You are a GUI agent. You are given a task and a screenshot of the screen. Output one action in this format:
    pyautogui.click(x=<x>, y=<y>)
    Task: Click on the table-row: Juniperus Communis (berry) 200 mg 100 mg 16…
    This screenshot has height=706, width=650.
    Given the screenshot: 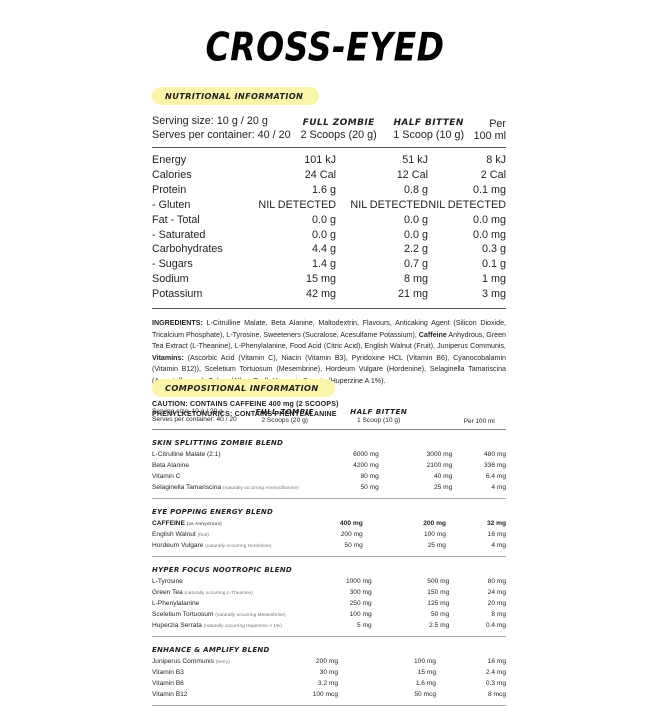 What is the action you would take?
    pyautogui.click(x=329, y=662)
    